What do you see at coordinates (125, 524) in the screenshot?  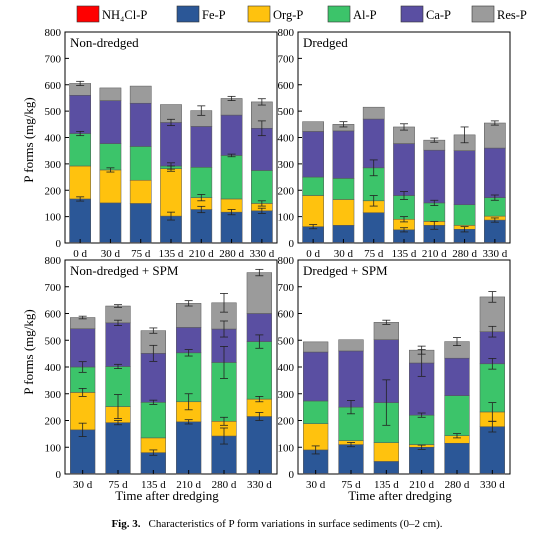 I see `caption-label: Fig. 3.` at bounding box center [125, 524].